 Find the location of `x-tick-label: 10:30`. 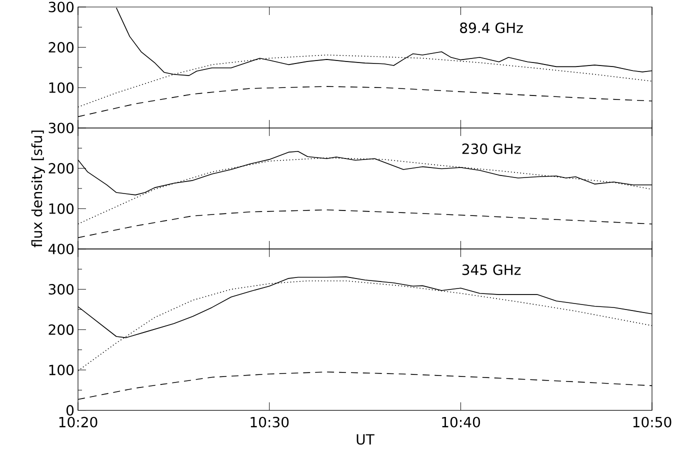

x-tick-label: 10:30 is located at coordinates (269, 422).